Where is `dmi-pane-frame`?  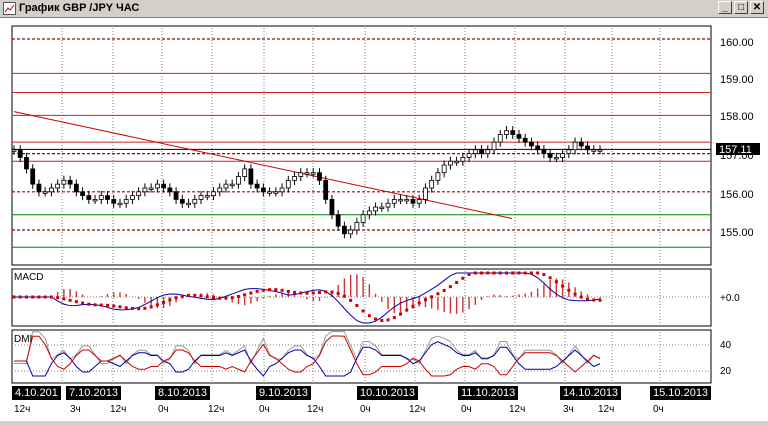
dmi-pane-frame is located at coordinates (361, 356).